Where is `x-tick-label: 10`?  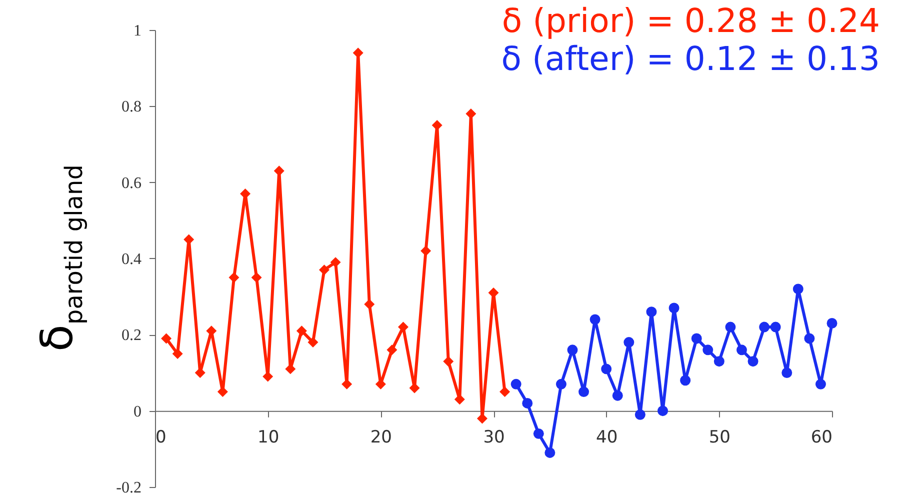
x-tick-label: 10 is located at coordinates (269, 437).